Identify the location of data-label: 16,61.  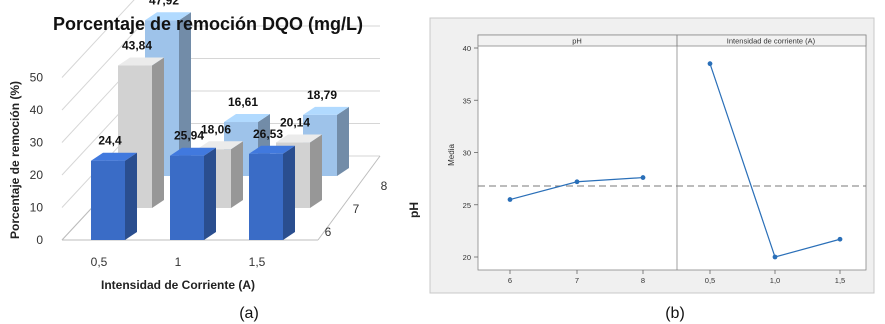
(243, 102).